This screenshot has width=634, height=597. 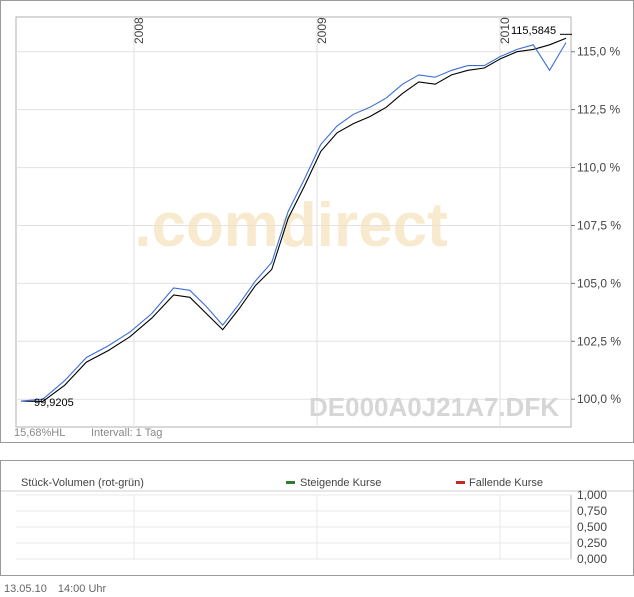 I want to click on footer: 13.05.10 14:00 Uhr, so click(x=59, y=589).